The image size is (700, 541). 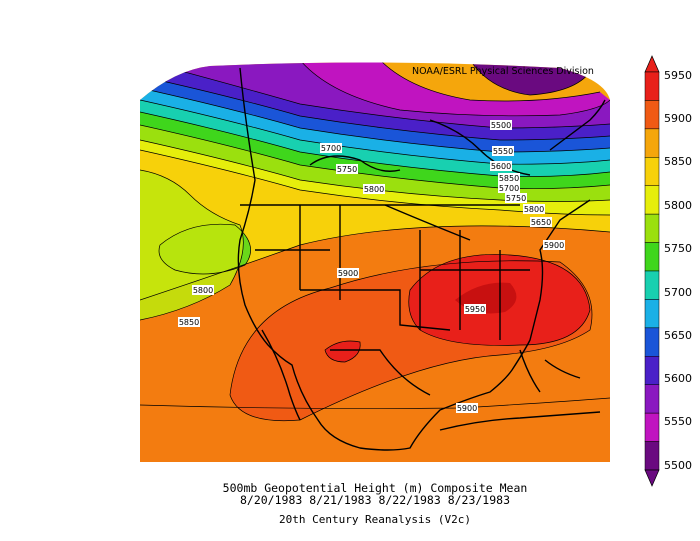 I want to click on colorbar-label: 5700, so click(x=678, y=292).